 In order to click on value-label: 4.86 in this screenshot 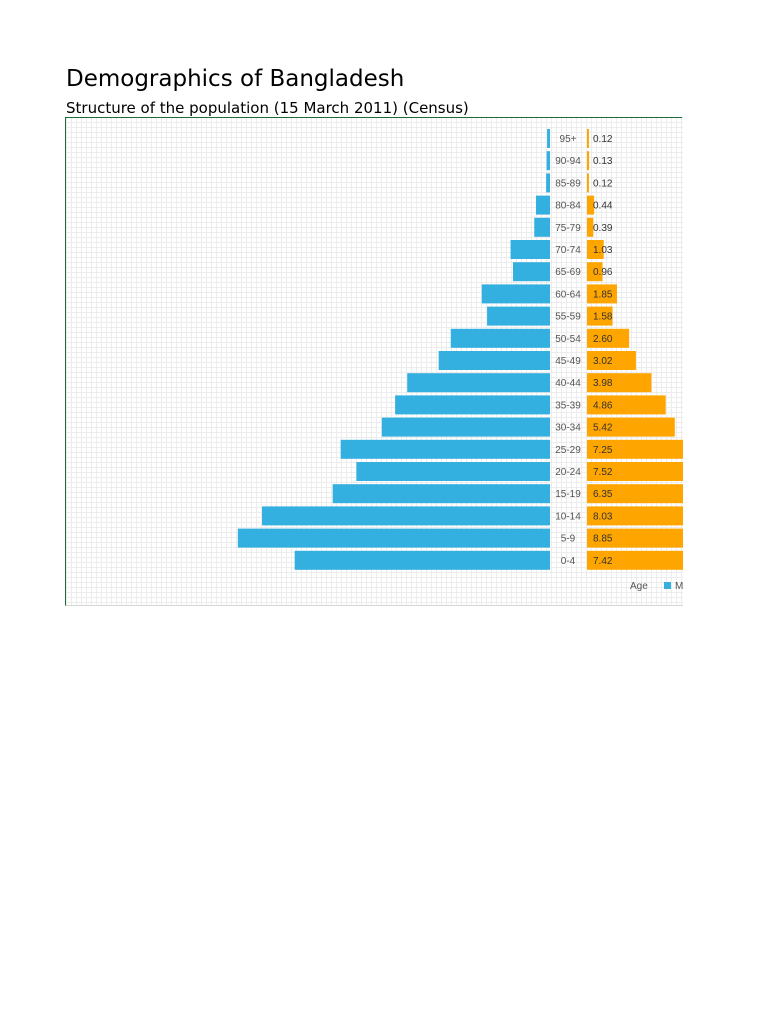, I will do `click(603, 405)`.